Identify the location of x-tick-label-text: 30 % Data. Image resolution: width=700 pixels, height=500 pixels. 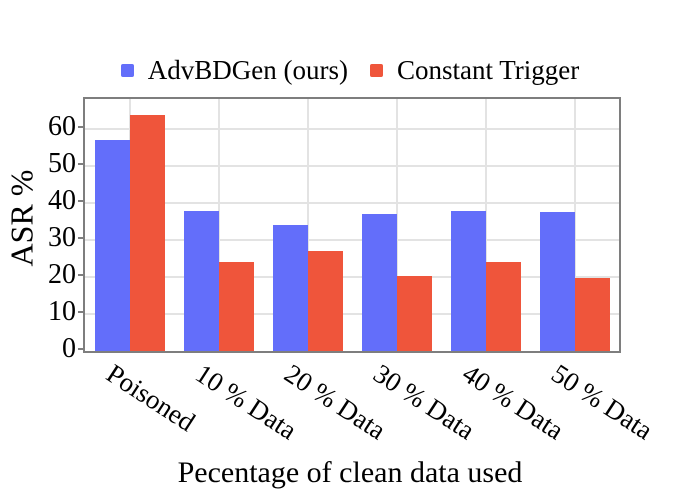
(423, 402).